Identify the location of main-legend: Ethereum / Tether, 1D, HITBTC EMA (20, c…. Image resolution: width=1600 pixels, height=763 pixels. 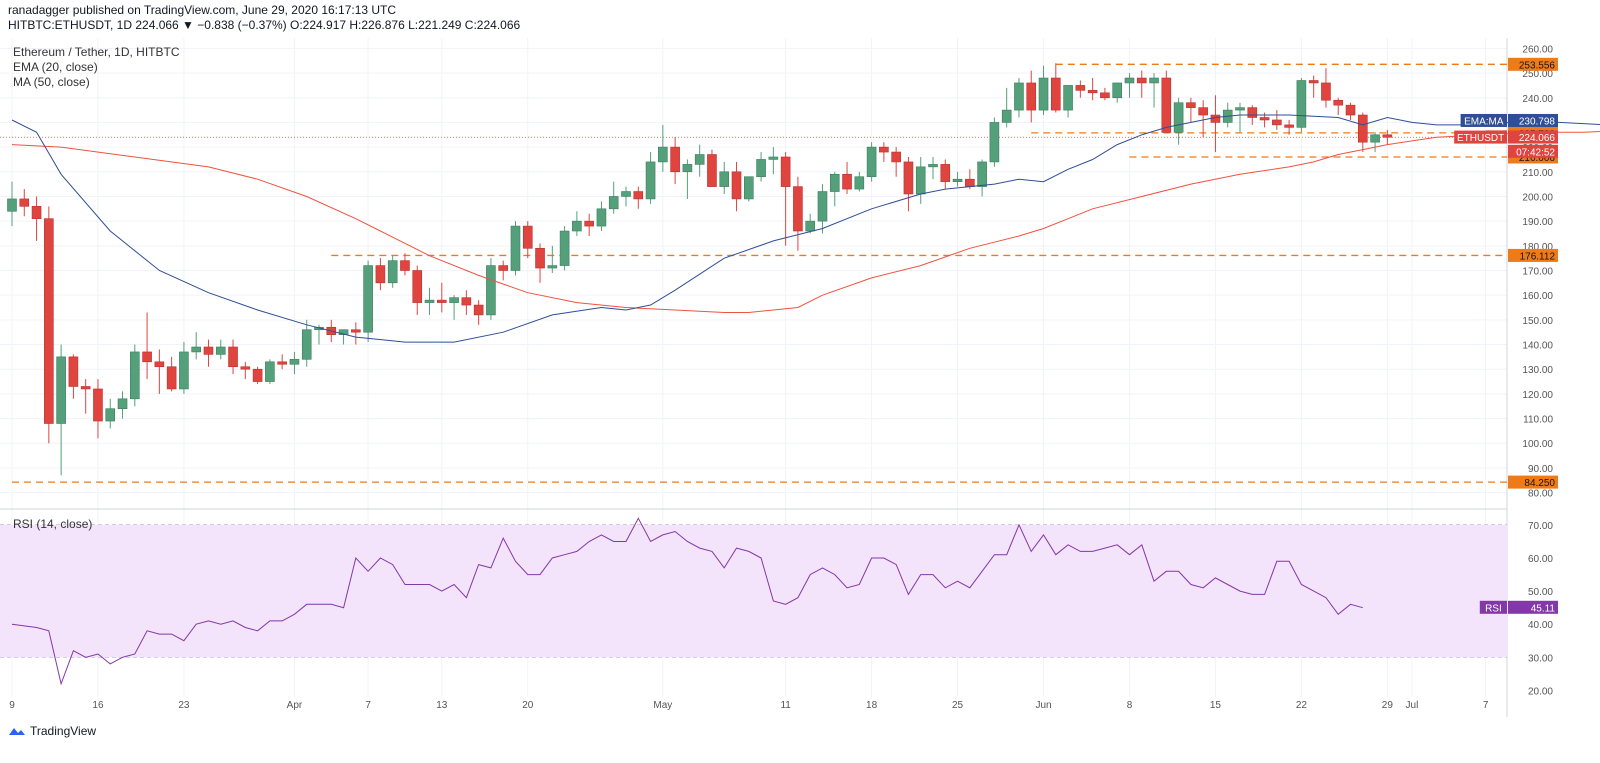
(96, 67).